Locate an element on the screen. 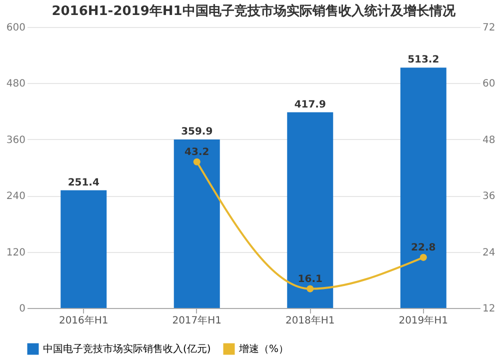 Image resolution: width=500 pixels, height=362 pixels. data-label: 513.2 is located at coordinates (424, 60).